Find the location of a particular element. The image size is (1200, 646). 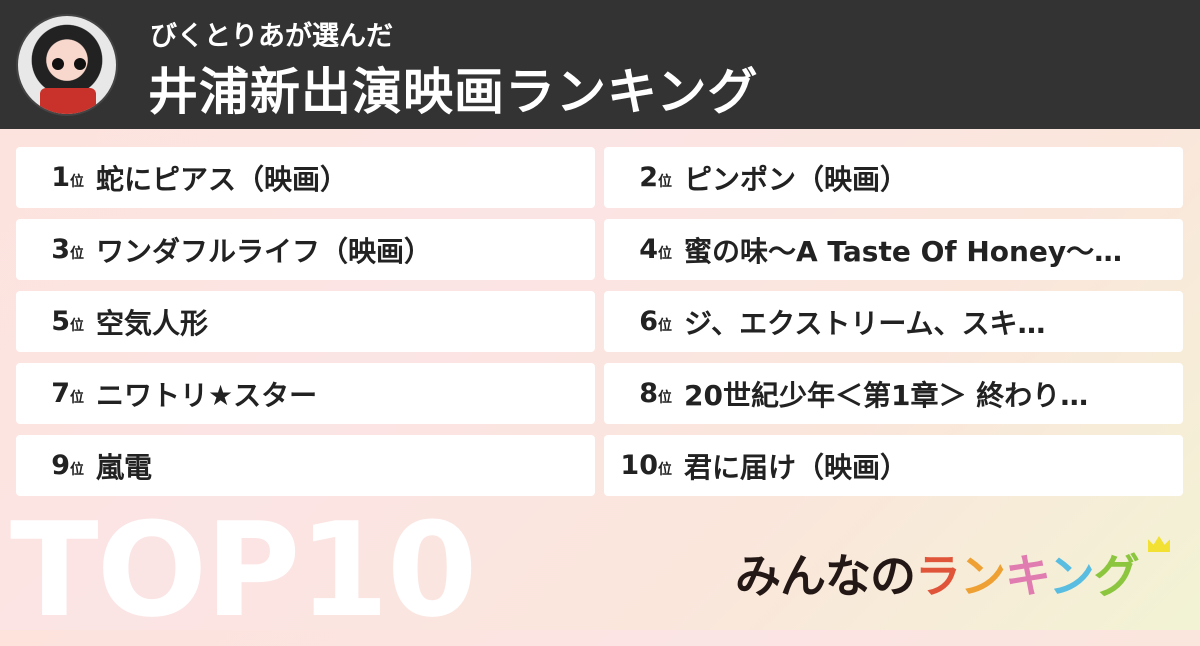

page-subtitle: びくとりあが選んだ is located at coordinates (271, 36).